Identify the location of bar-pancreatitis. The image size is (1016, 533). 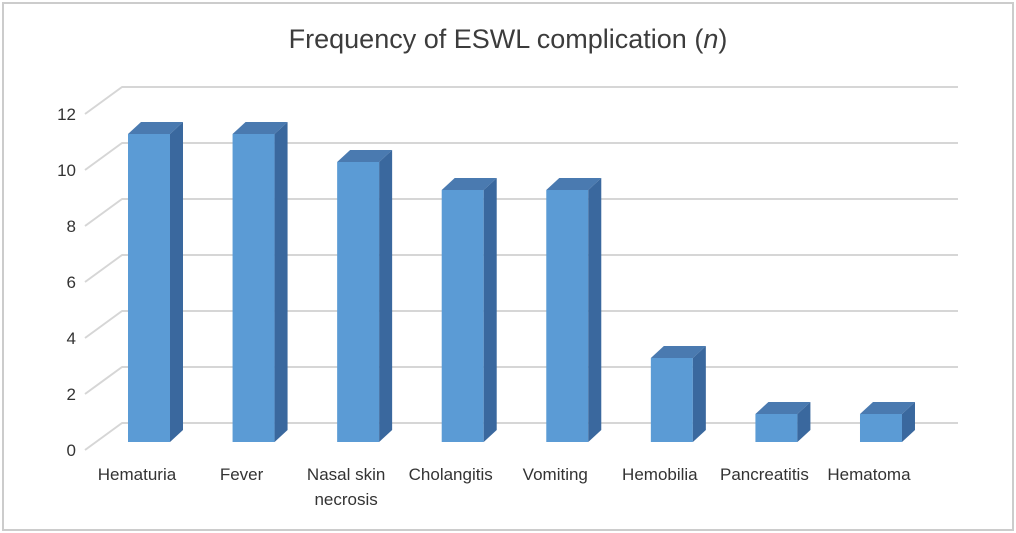
(783, 422).